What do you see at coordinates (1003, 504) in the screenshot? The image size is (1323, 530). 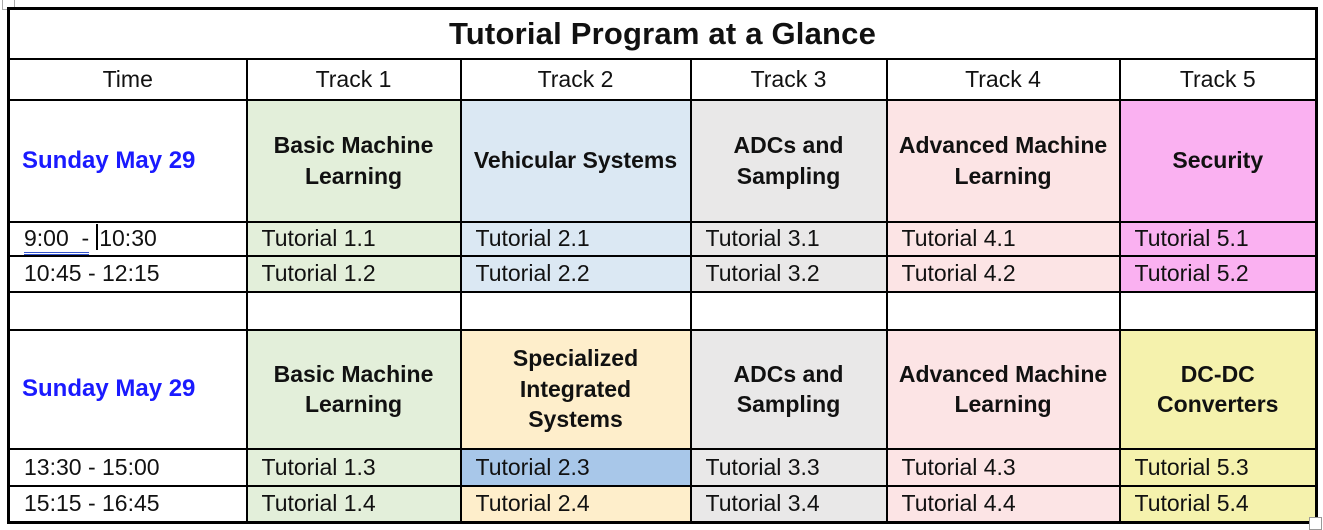 I see `tutorial-4-4-cell: Tutorial 4.4` at bounding box center [1003, 504].